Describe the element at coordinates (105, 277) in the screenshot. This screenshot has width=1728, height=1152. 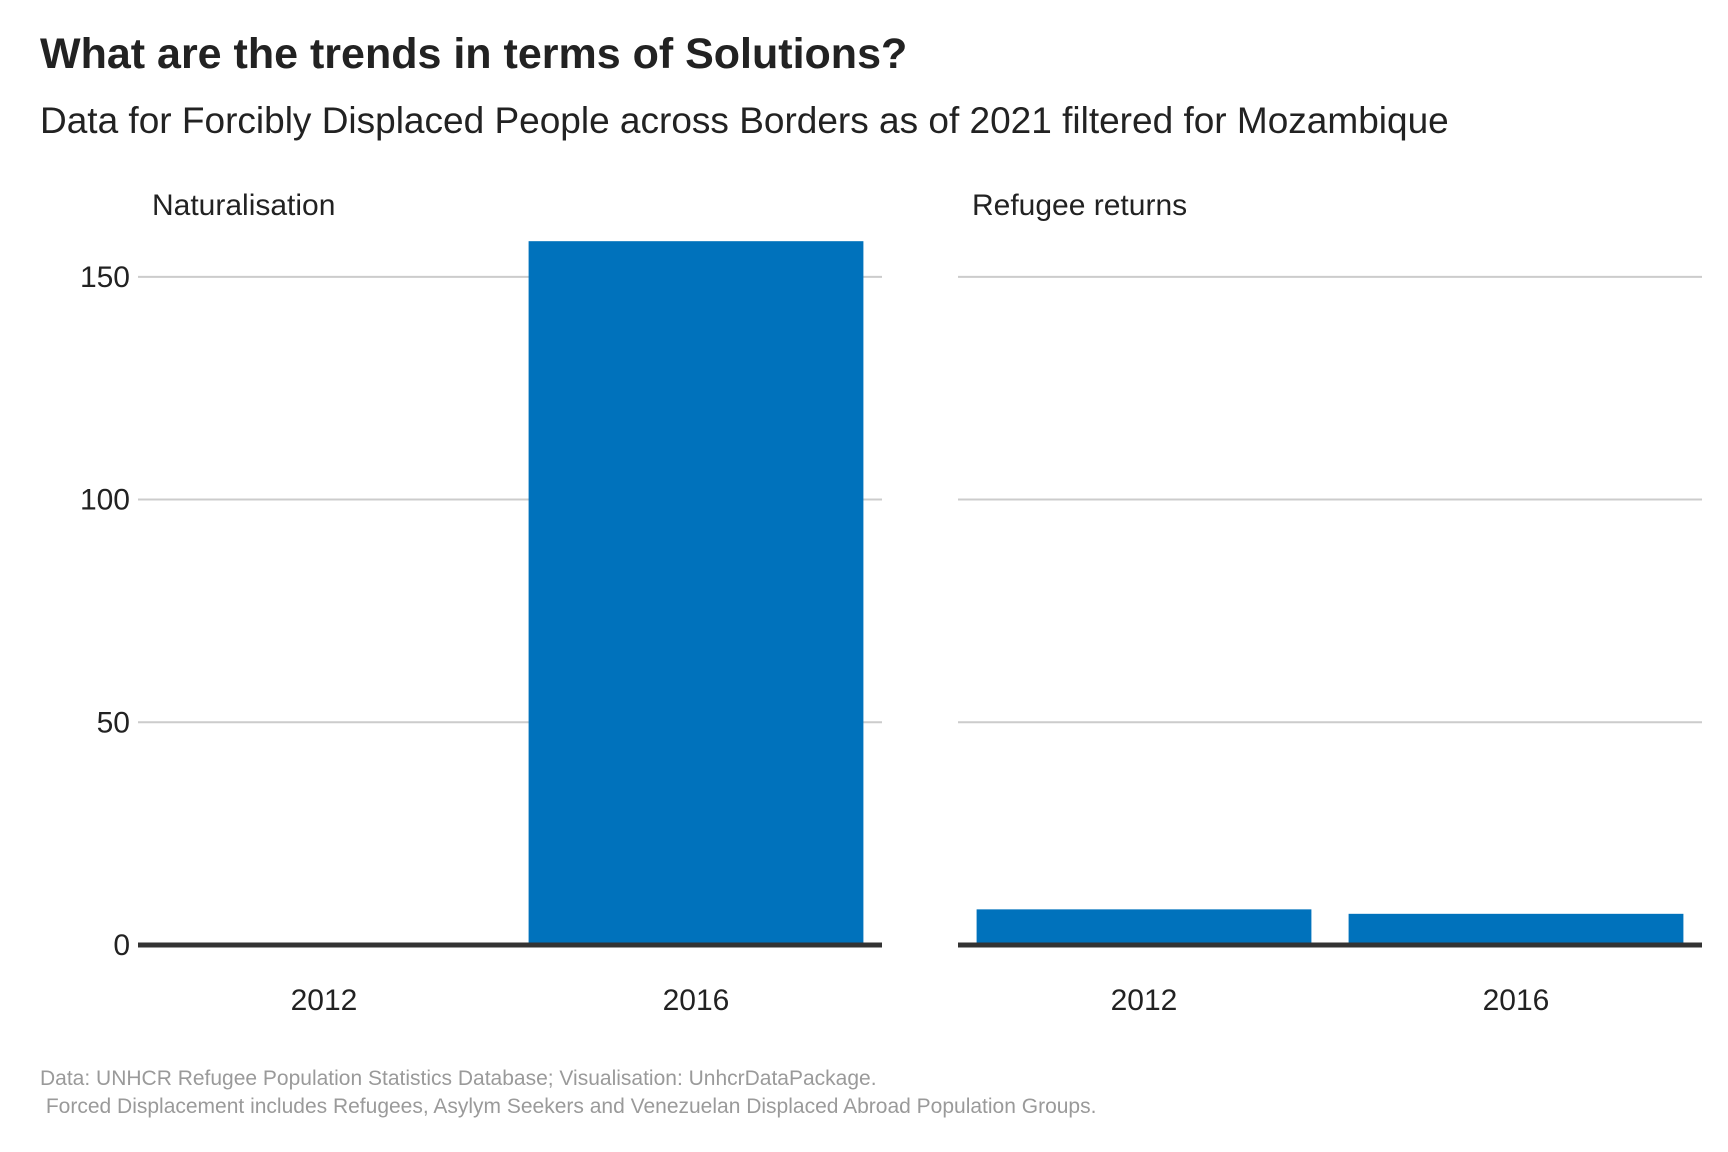
I see `y-tick-label: 150` at that location.